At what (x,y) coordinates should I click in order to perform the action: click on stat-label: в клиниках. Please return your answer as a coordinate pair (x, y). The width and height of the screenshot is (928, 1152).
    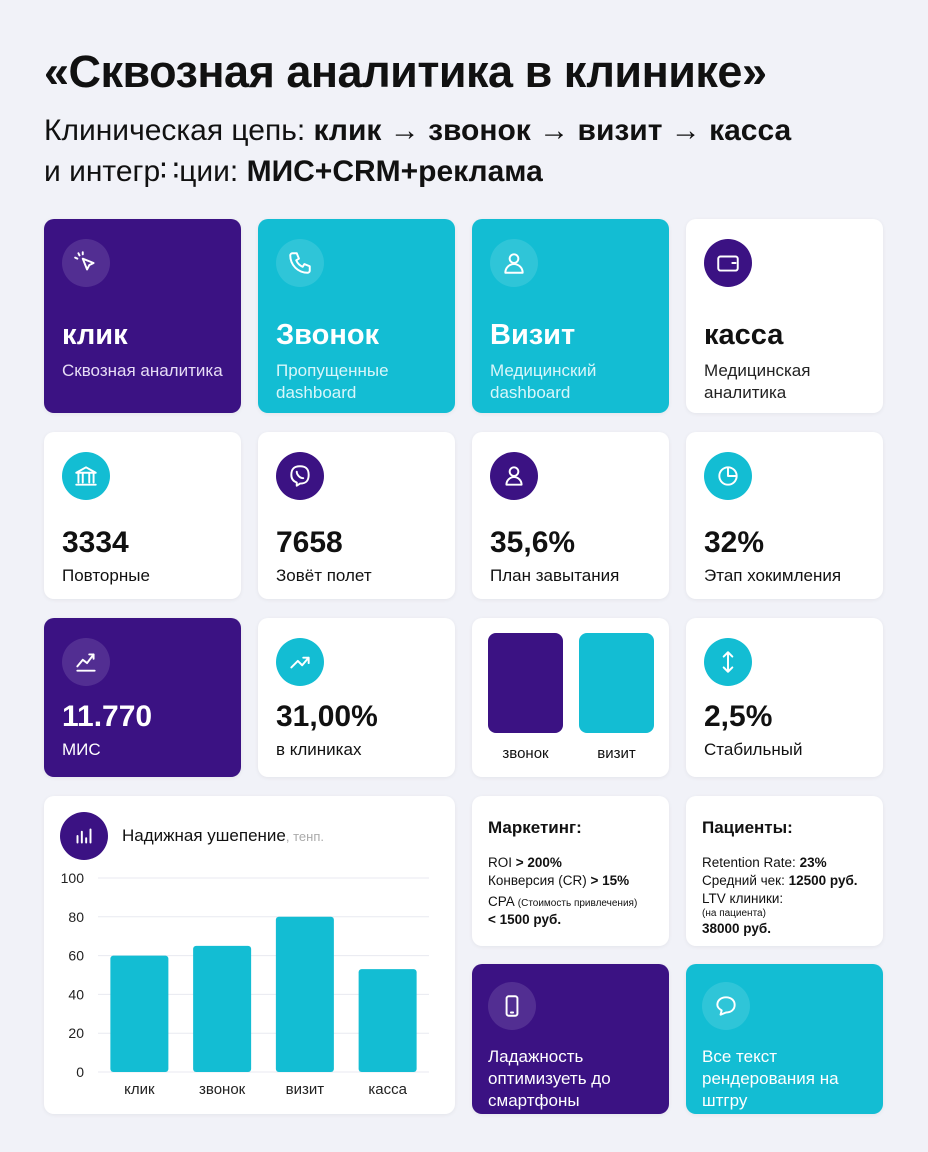
    Looking at the image, I should click on (319, 749).